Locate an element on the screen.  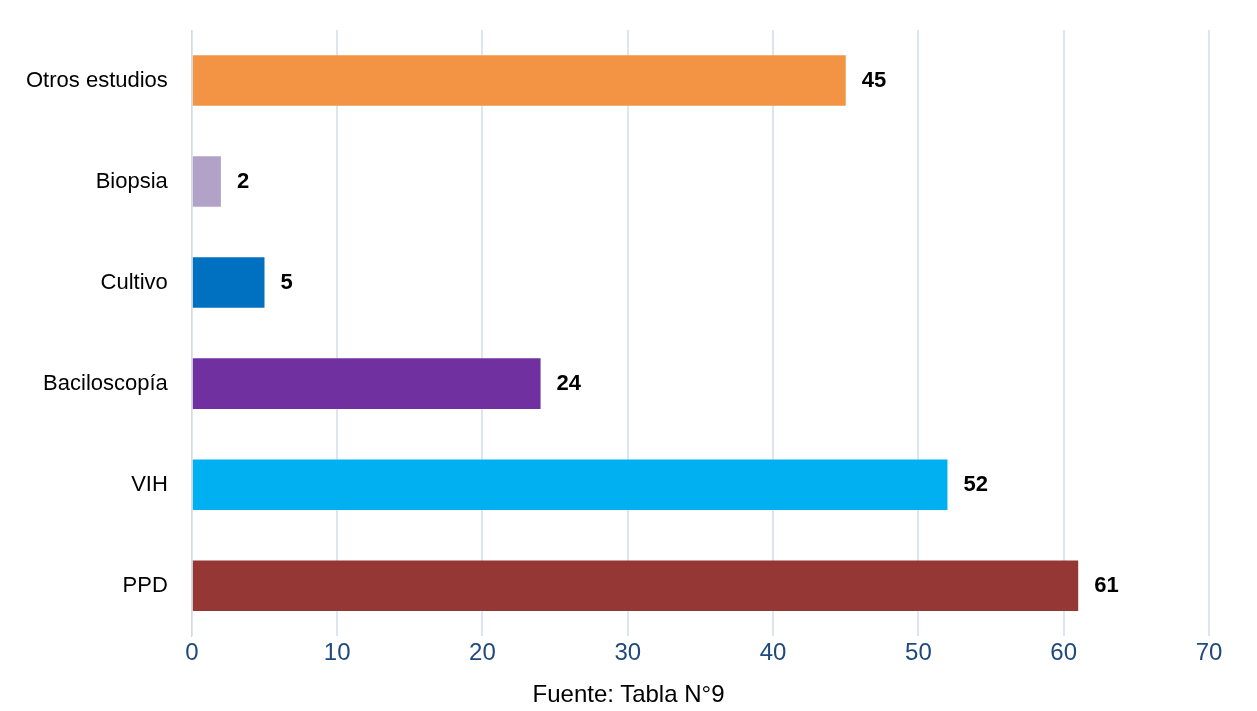
y-tick-label: Otros estudios is located at coordinates (97, 79).